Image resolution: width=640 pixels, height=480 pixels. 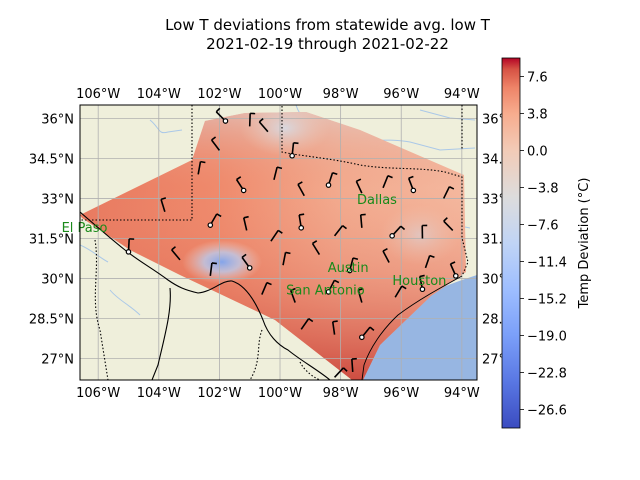 I want to click on x-tick-label-top: 102°W, so click(x=219, y=94).